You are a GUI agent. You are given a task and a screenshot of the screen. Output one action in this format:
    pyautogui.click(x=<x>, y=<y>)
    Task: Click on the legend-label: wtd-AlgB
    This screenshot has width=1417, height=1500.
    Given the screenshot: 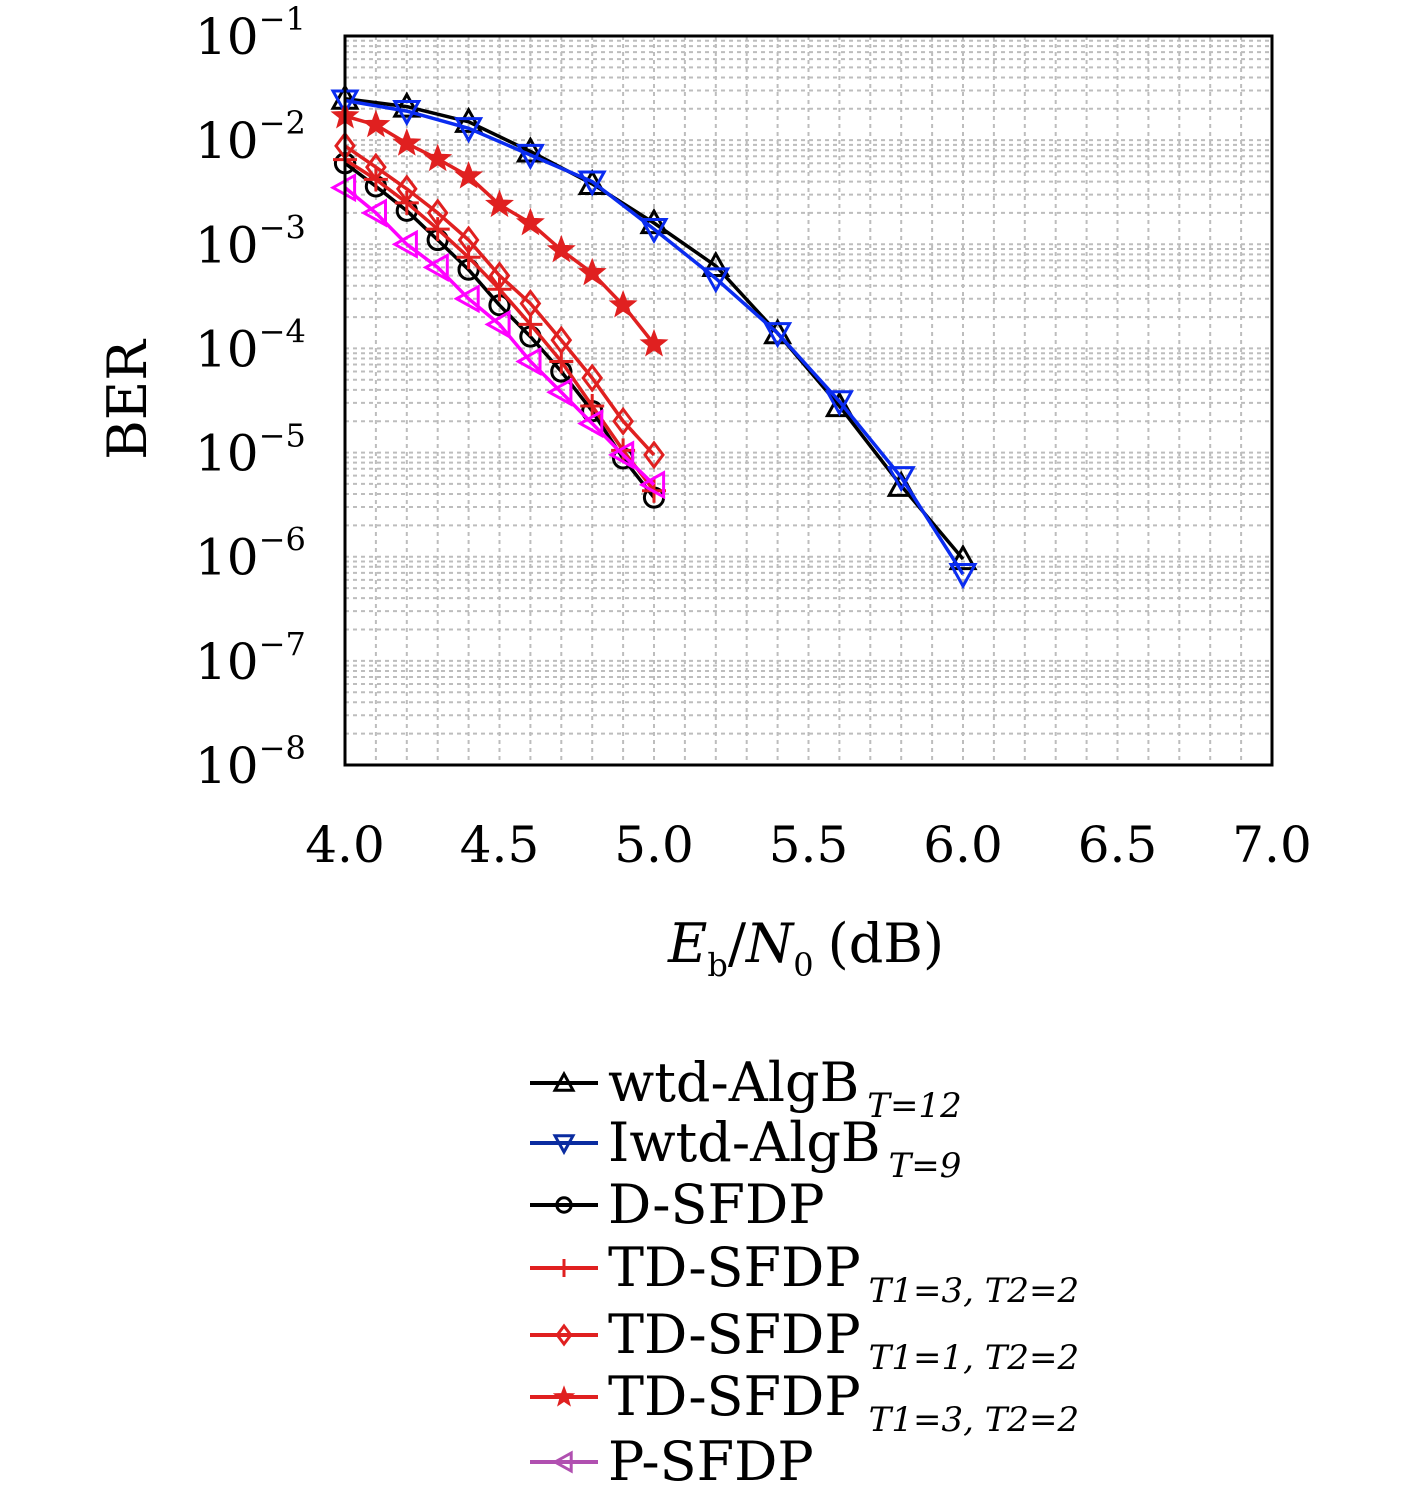 What is the action you would take?
    pyautogui.click(x=733, y=1082)
    